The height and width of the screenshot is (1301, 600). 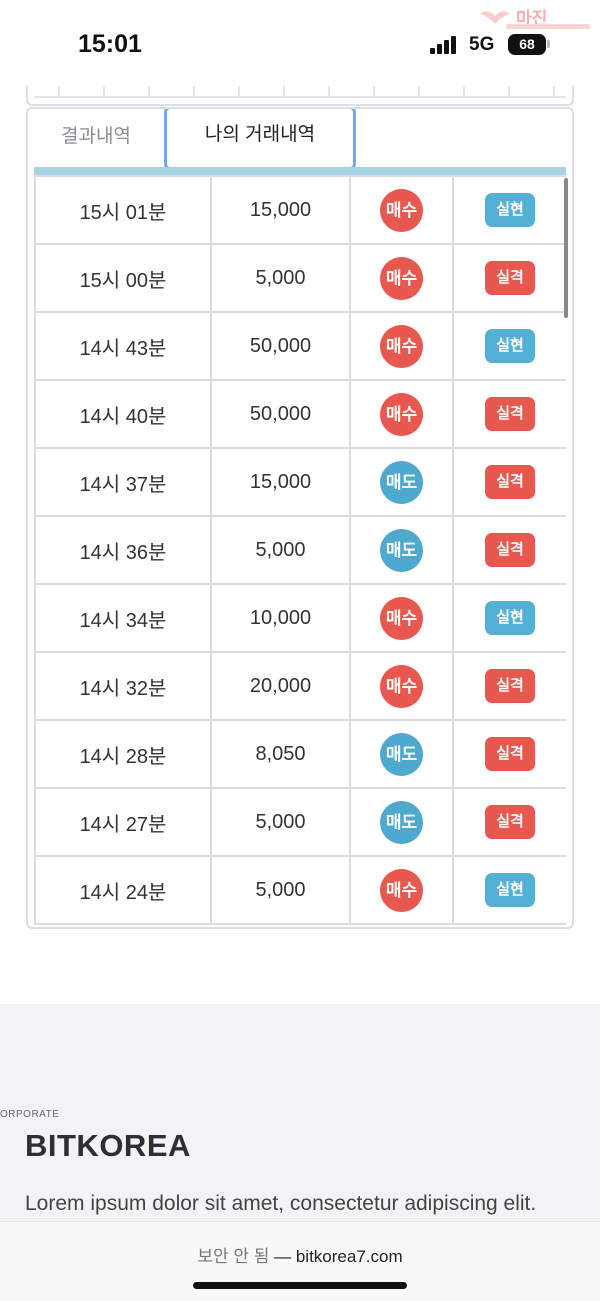 I want to click on insecure-label: 보안 안 됨, so click(x=233, y=1256).